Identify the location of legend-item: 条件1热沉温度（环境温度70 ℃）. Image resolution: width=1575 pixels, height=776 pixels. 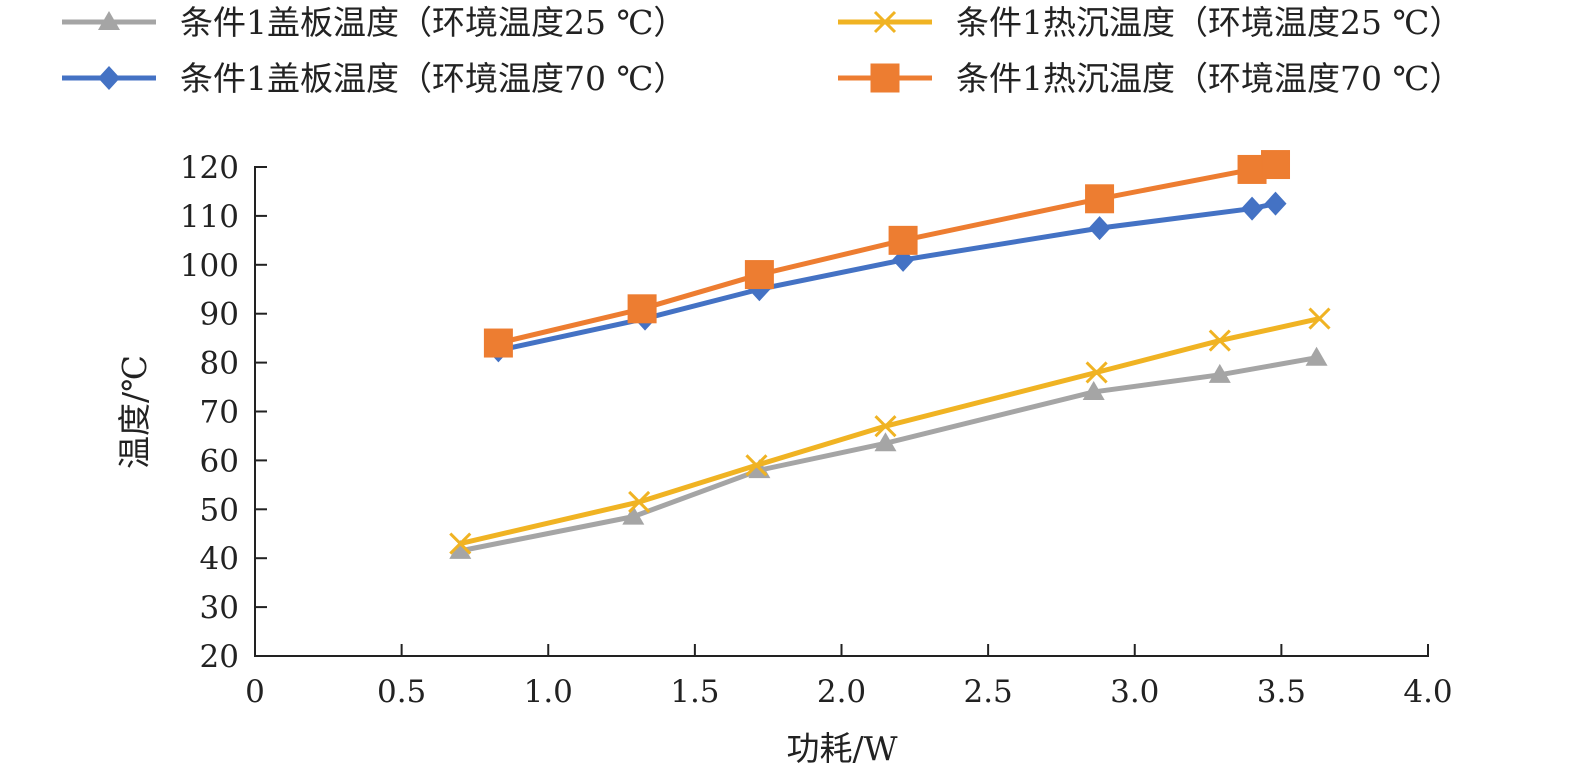
(1150, 78).